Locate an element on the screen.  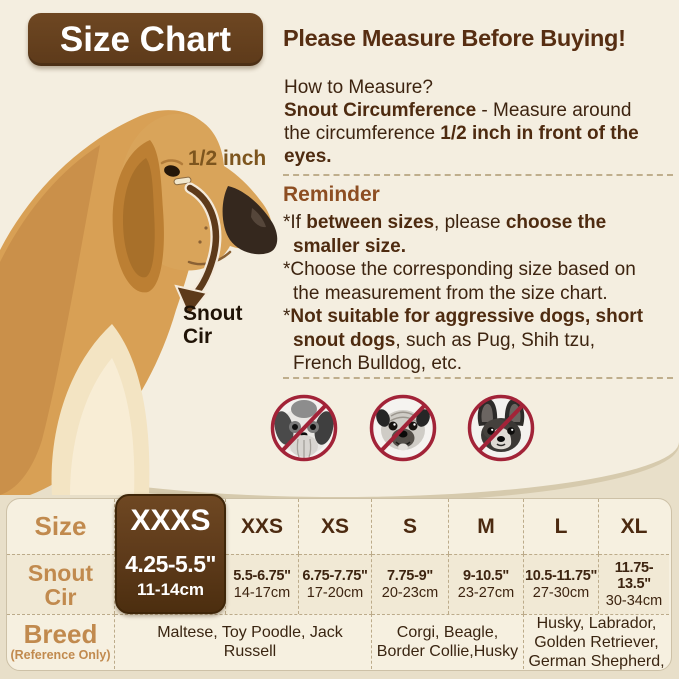
highlighted-size-xxxs-badge: XXXS 4.25-5.5" 11-14cm is located at coordinates (170, 554).